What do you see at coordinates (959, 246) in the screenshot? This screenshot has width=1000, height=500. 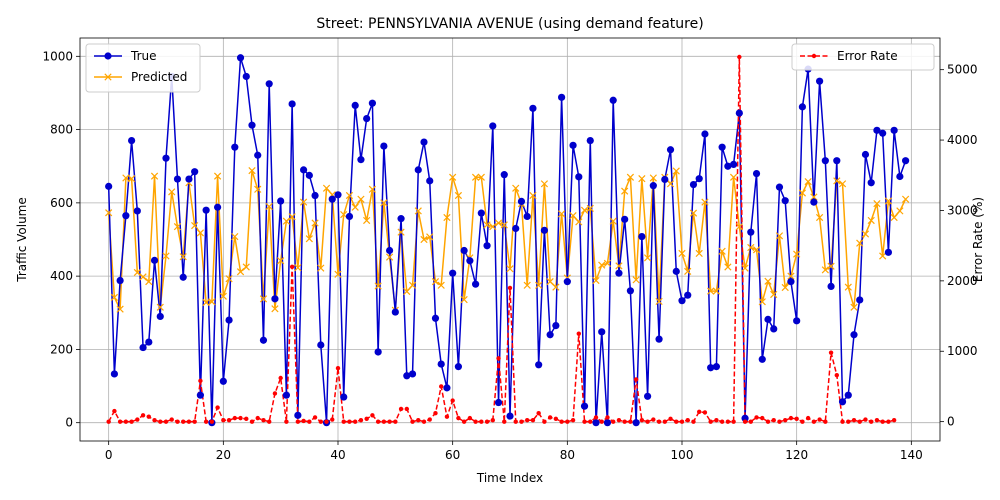 I see `y2-axis-ticks: 0 1000 2000 3000 4000 5000` at bounding box center [959, 246].